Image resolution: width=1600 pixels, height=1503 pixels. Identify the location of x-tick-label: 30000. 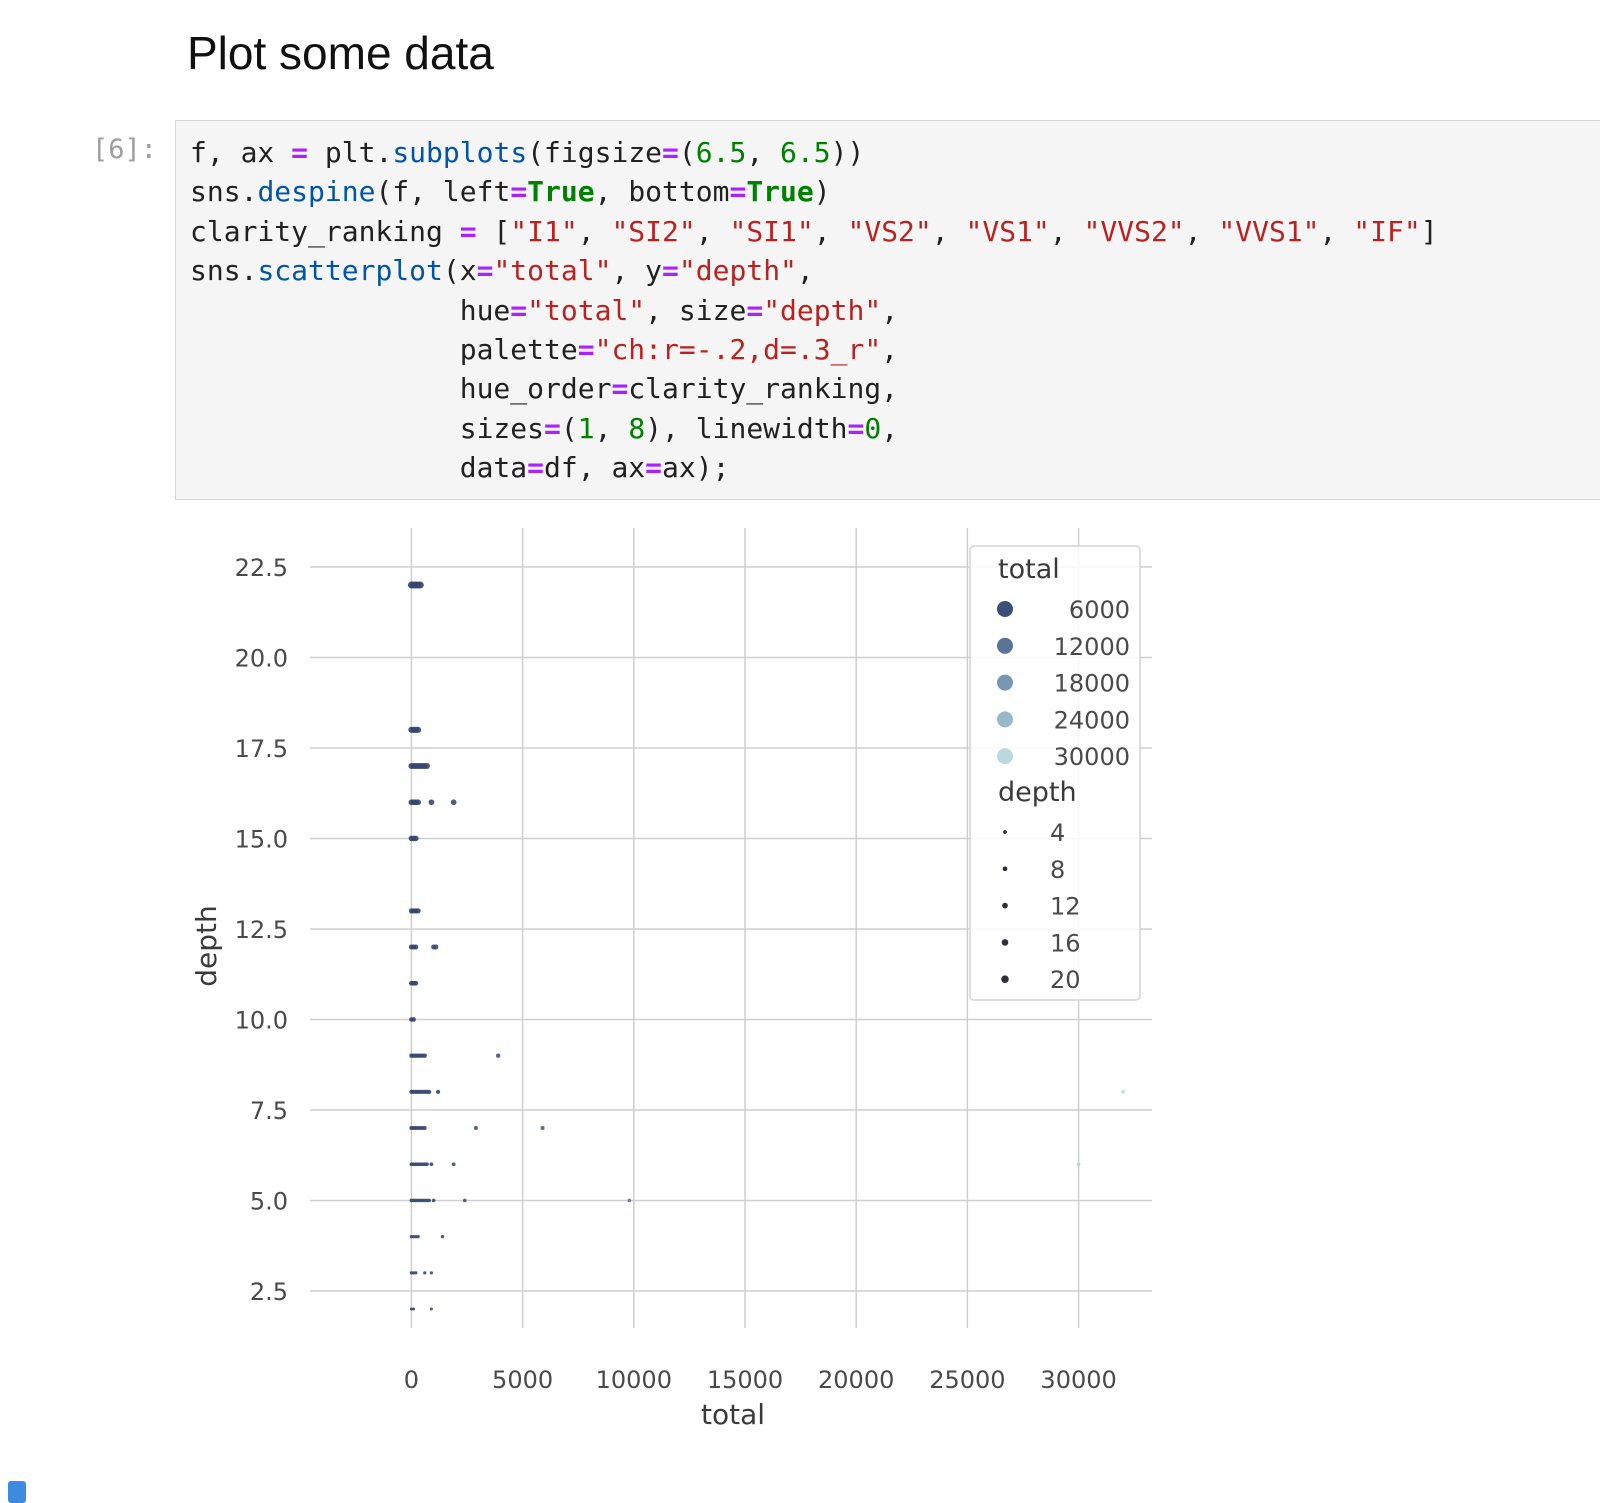
(1078, 1380).